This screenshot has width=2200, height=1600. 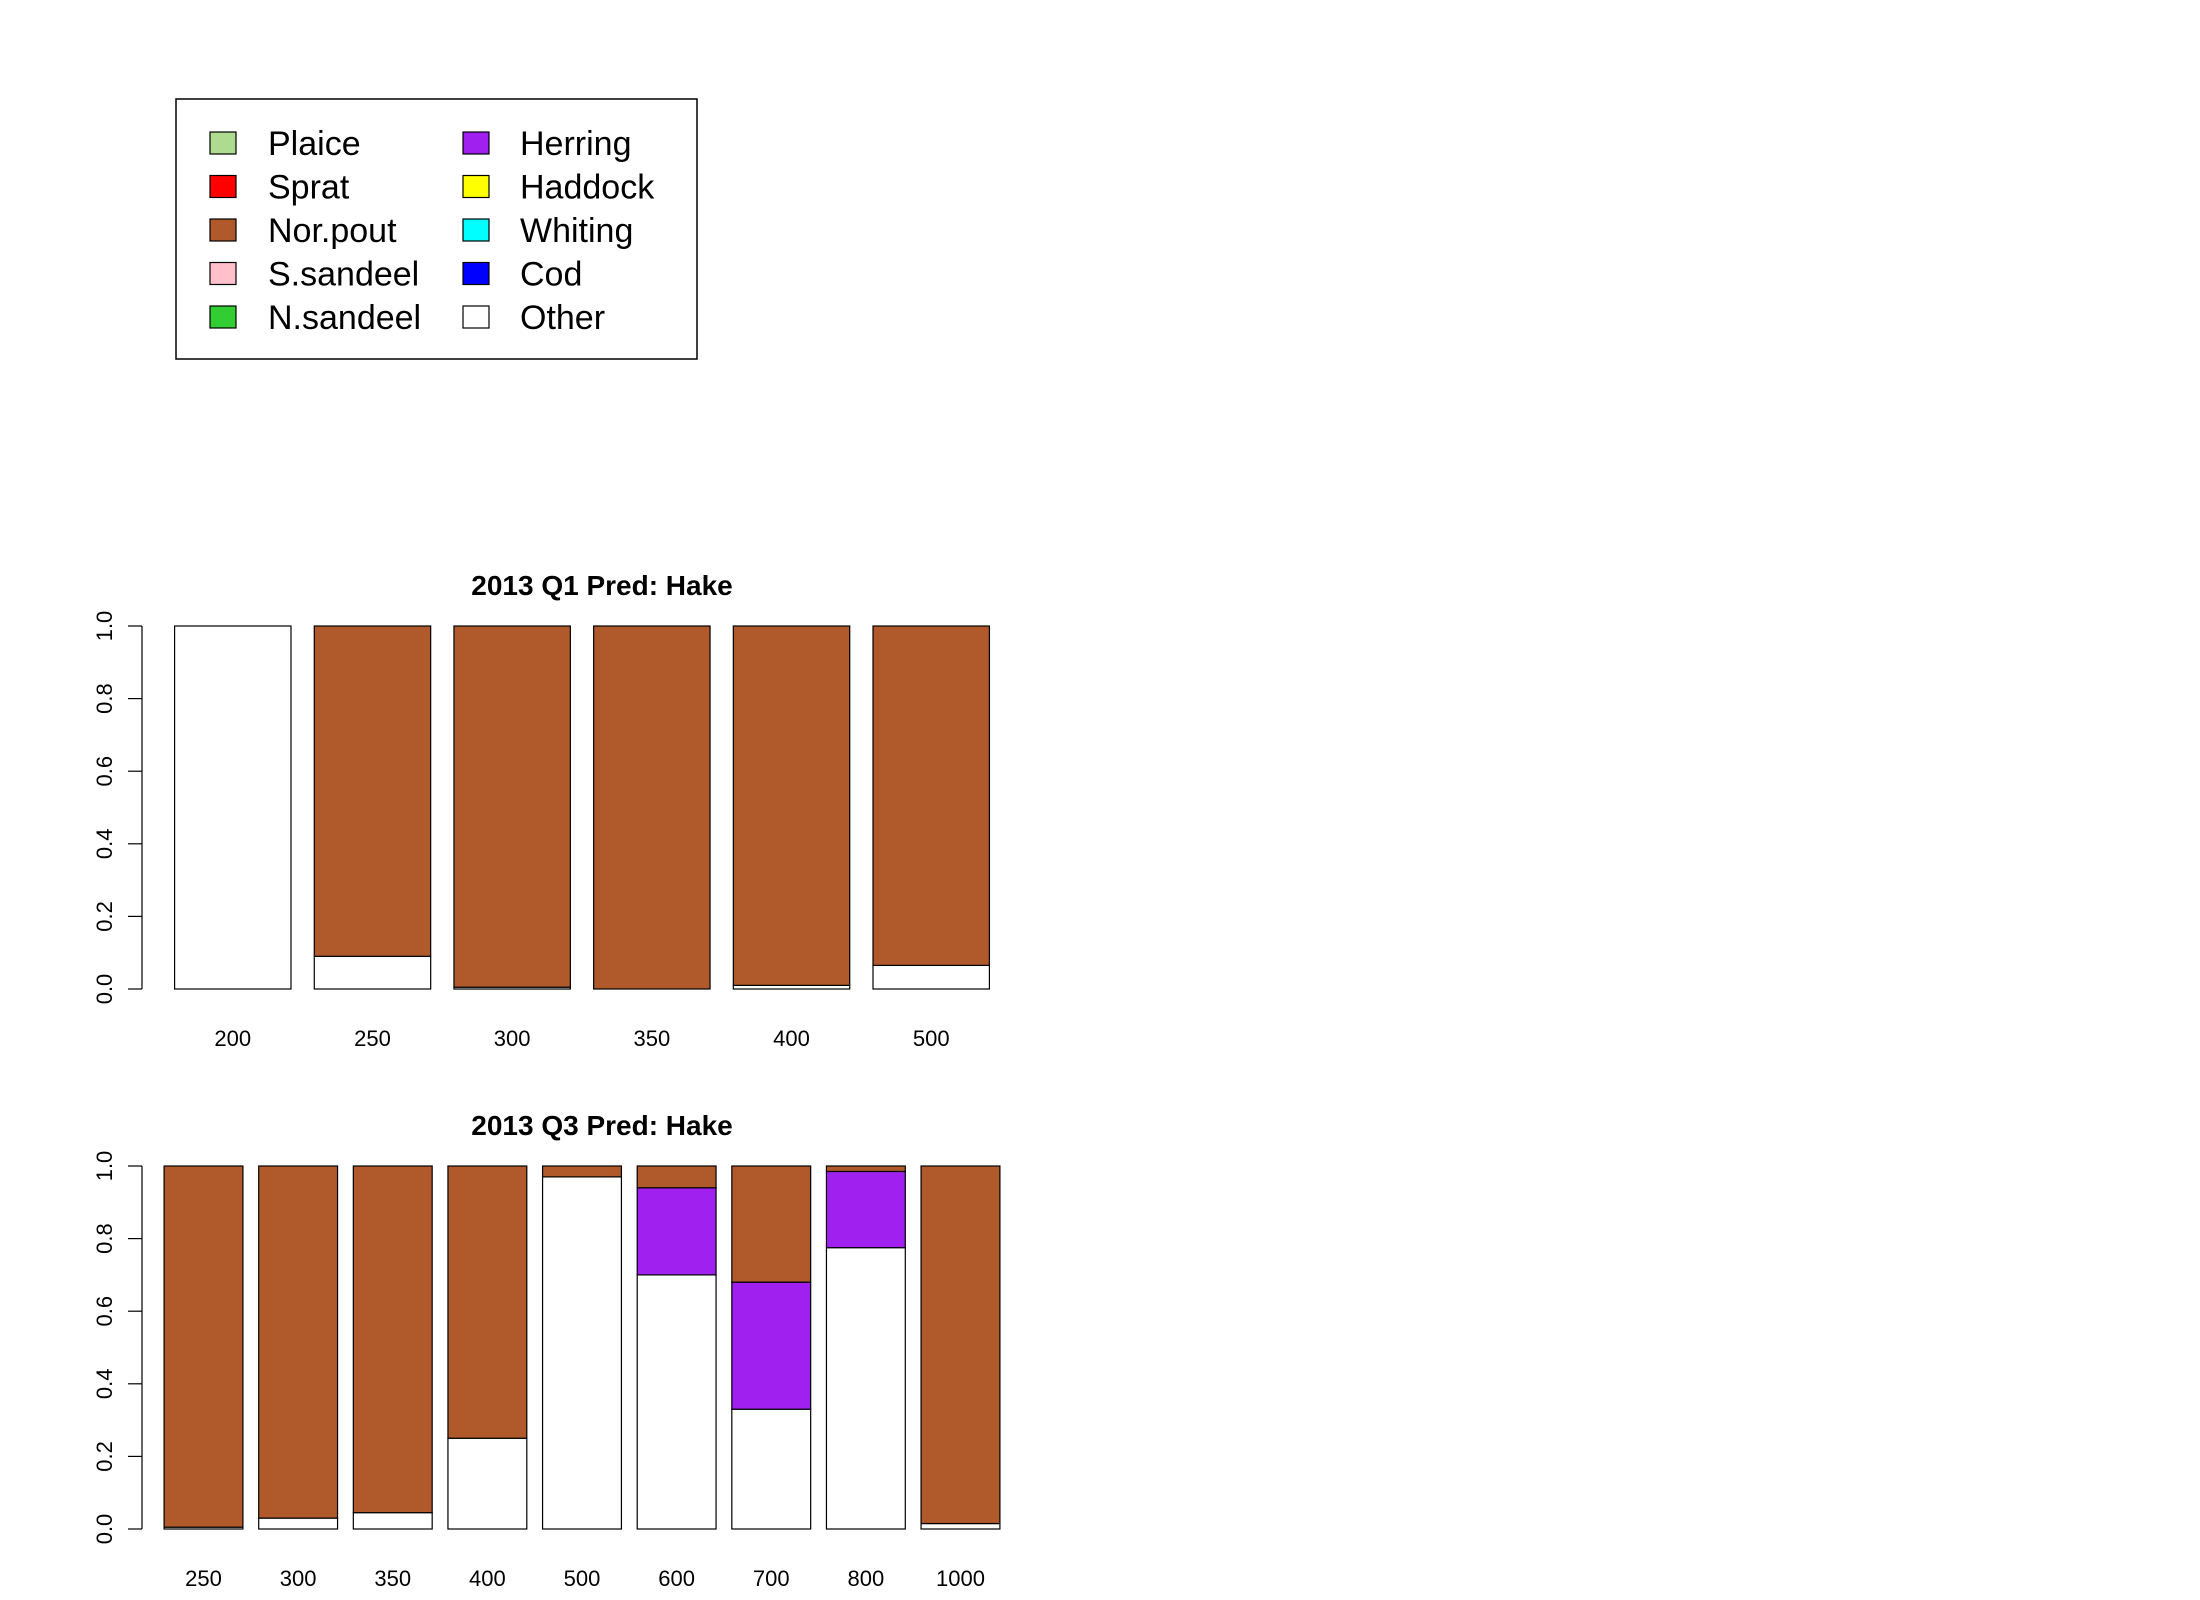 What do you see at coordinates (476, 186) in the screenshot?
I see `legend-swatch-haddock` at bounding box center [476, 186].